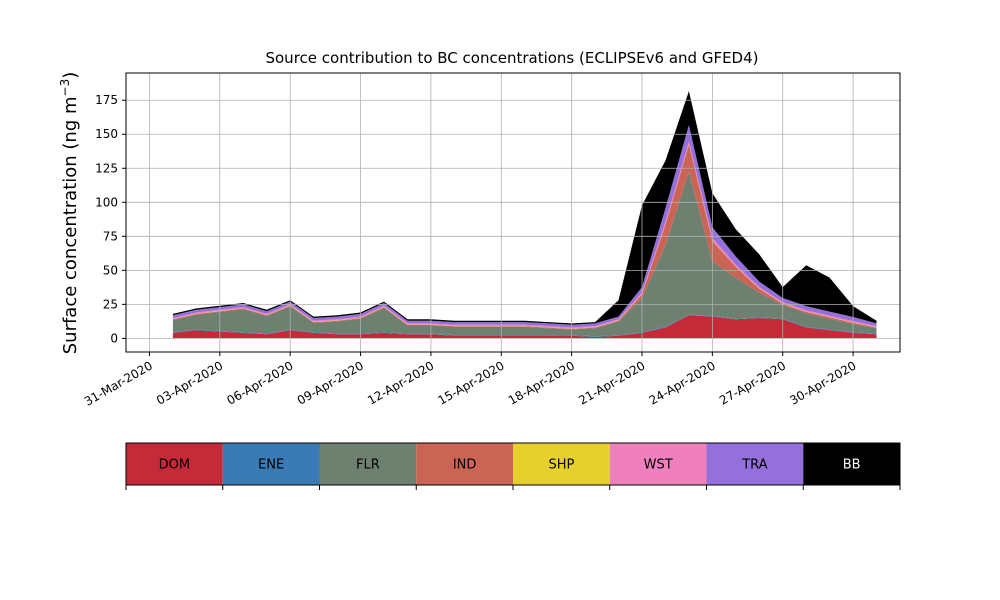 The height and width of the screenshot is (600, 1000). I want to click on legend-swatch-shp, so click(561, 464).